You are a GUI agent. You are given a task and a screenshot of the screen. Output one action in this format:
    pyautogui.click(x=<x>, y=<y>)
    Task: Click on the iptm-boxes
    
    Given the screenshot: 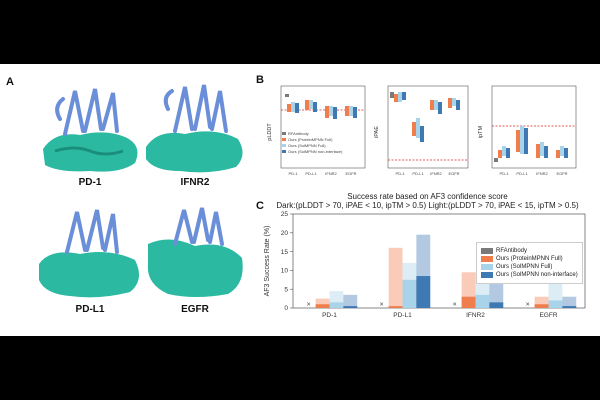 What is the action you would take?
    pyautogui.click(x=531, y=144)
    